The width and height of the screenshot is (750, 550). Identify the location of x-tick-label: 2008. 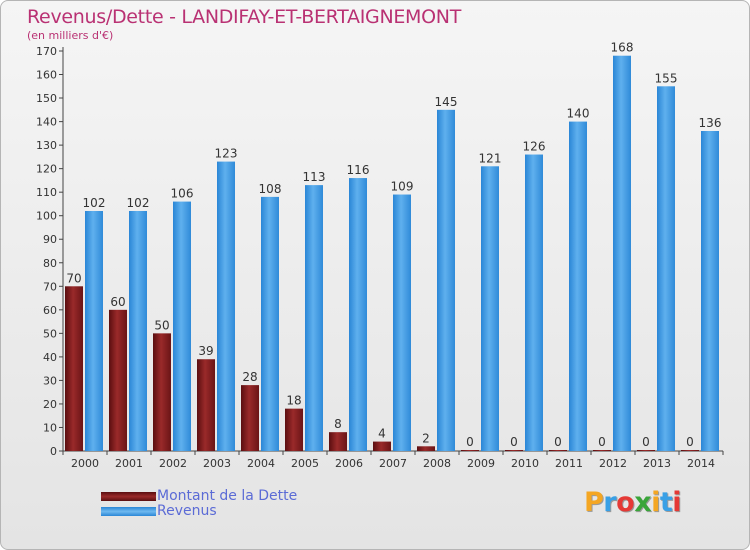
(437, 463).